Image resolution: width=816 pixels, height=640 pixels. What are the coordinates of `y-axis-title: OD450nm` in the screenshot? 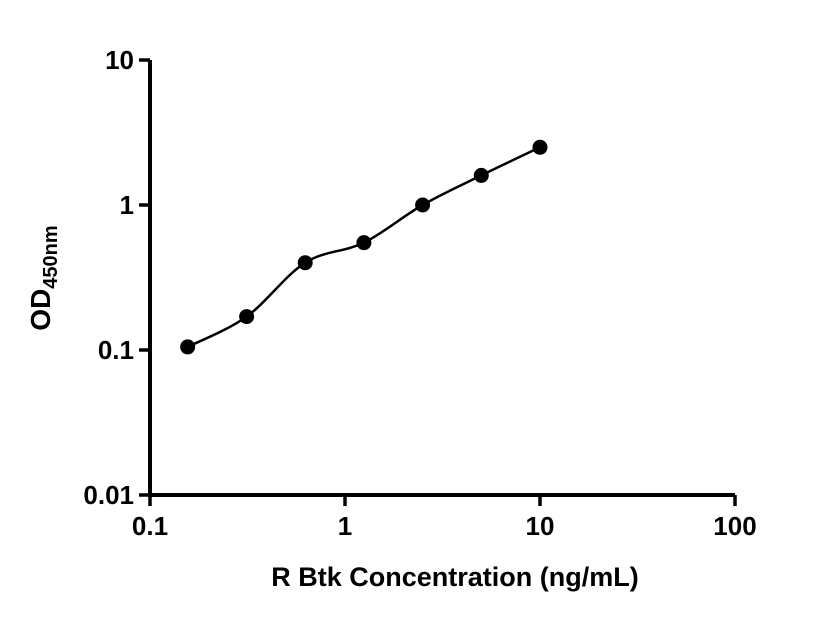 It's located at (43, 277).